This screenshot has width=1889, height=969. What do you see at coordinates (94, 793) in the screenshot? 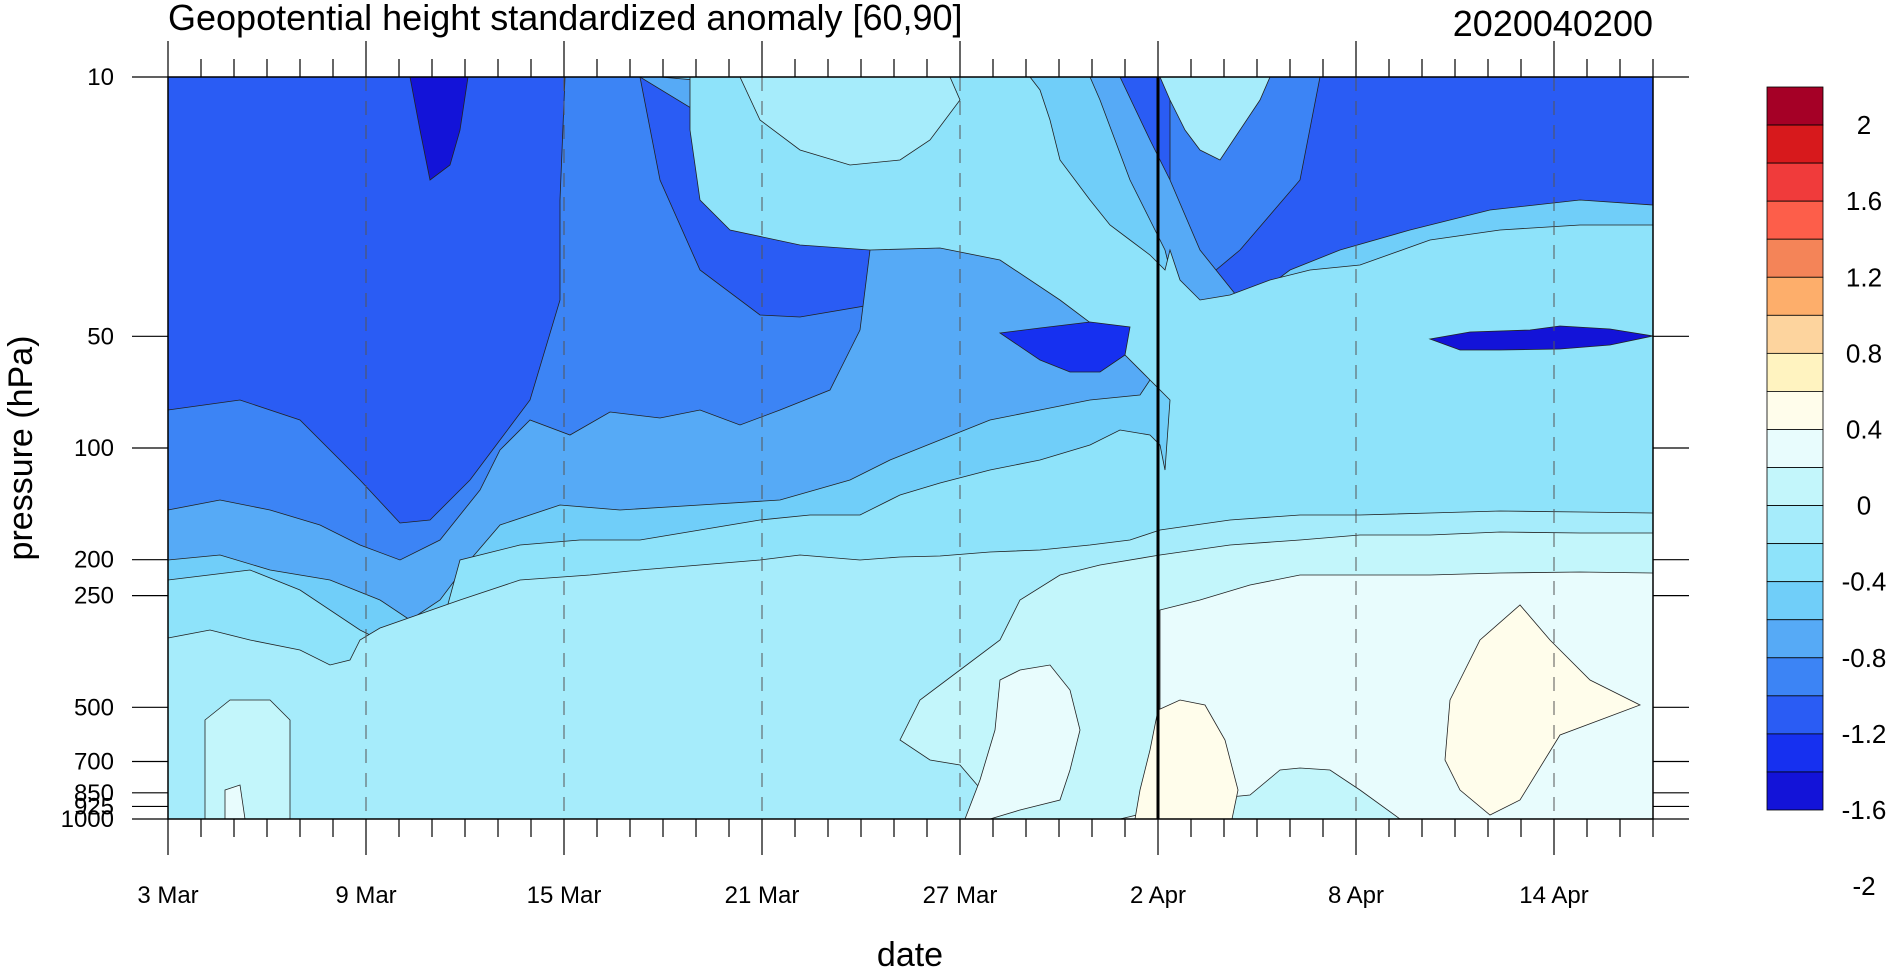
I see `y-tick-label: 850` at bounding box center [94, 793].